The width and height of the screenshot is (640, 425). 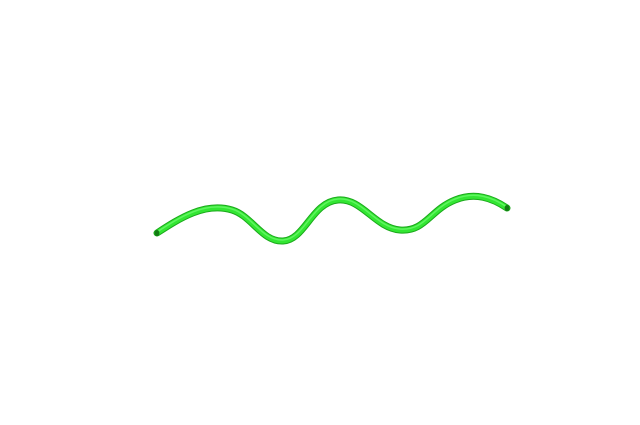 What do you see at coordinates (157, 233) in the screenshot?
I see `coil-end-cap-left` at bounding box center [157, 233].